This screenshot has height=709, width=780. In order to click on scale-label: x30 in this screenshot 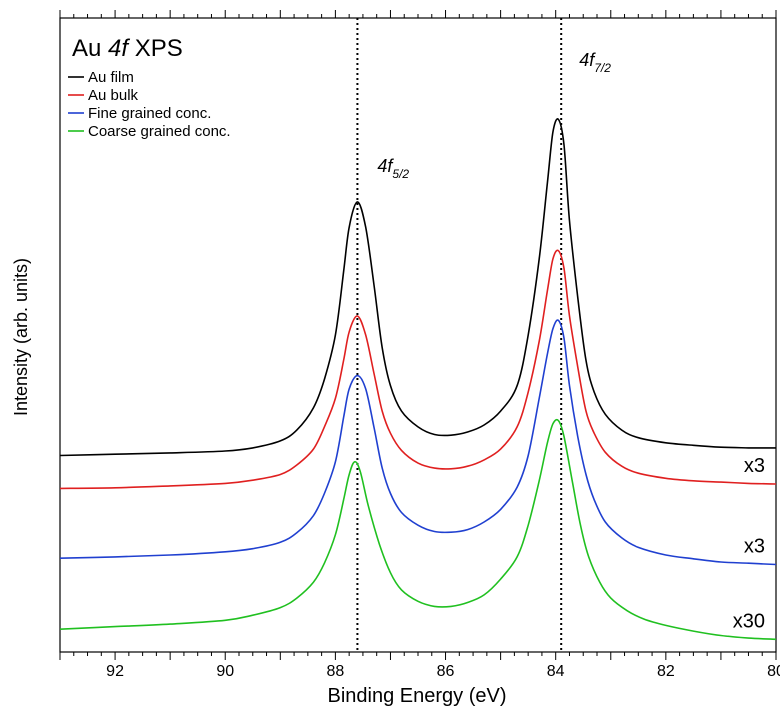, I will do `click(749, 621)`.